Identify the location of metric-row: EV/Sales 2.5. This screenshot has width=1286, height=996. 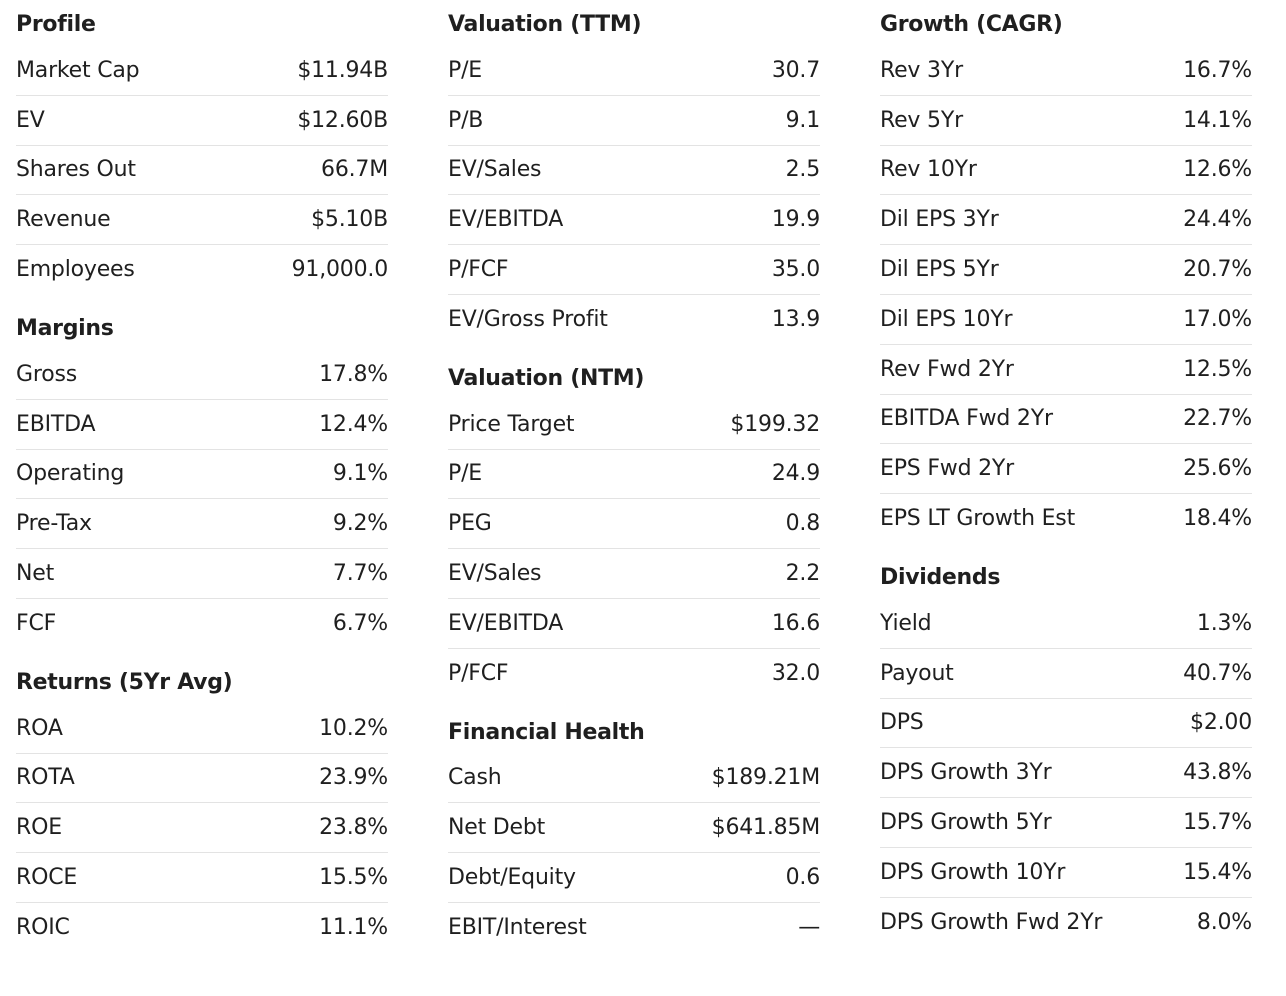
(634, 171).